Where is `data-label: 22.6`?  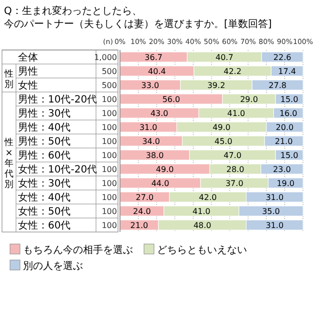 data-label: 22.6 is located at coordinates (282, 57).